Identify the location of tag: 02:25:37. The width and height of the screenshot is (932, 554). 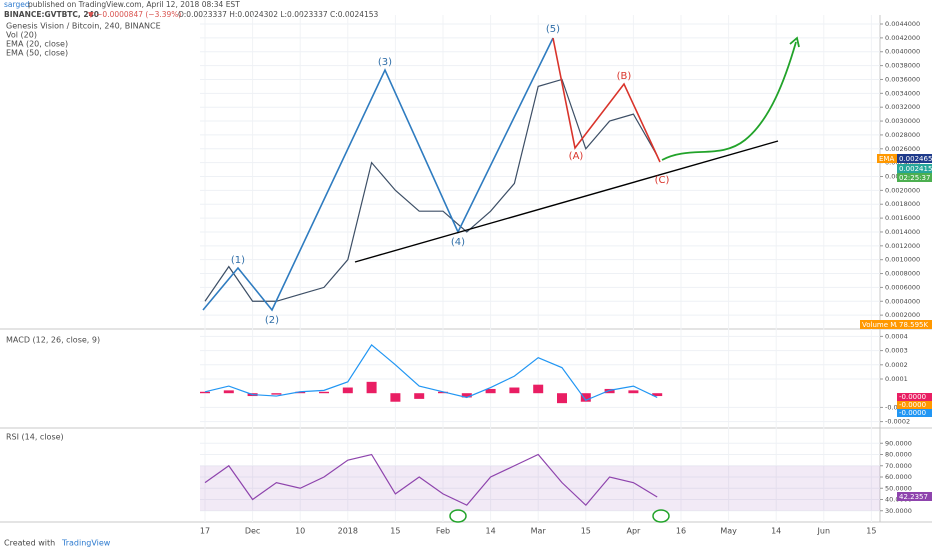
(914, 178).